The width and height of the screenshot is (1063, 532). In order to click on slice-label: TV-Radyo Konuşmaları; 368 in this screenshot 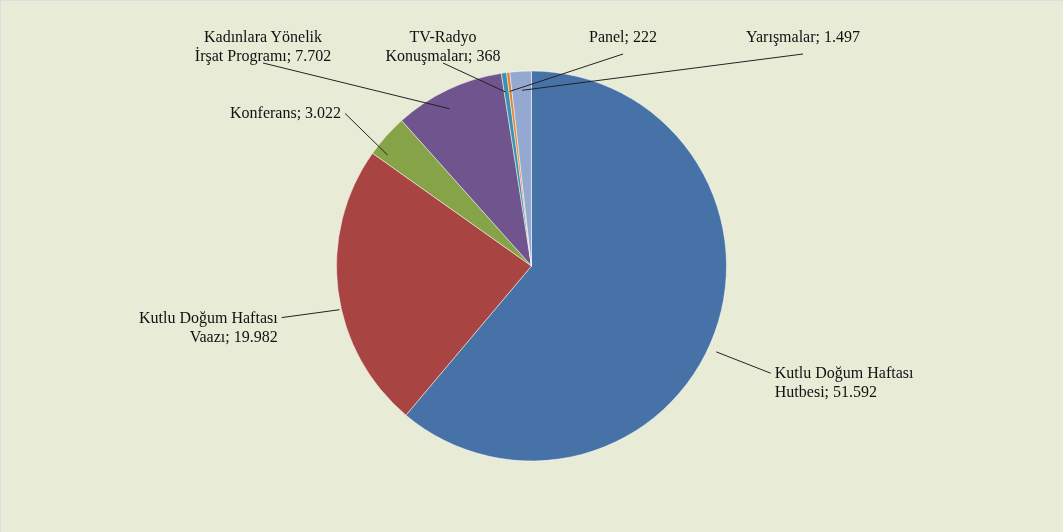, I will do `click(443, 46)`.